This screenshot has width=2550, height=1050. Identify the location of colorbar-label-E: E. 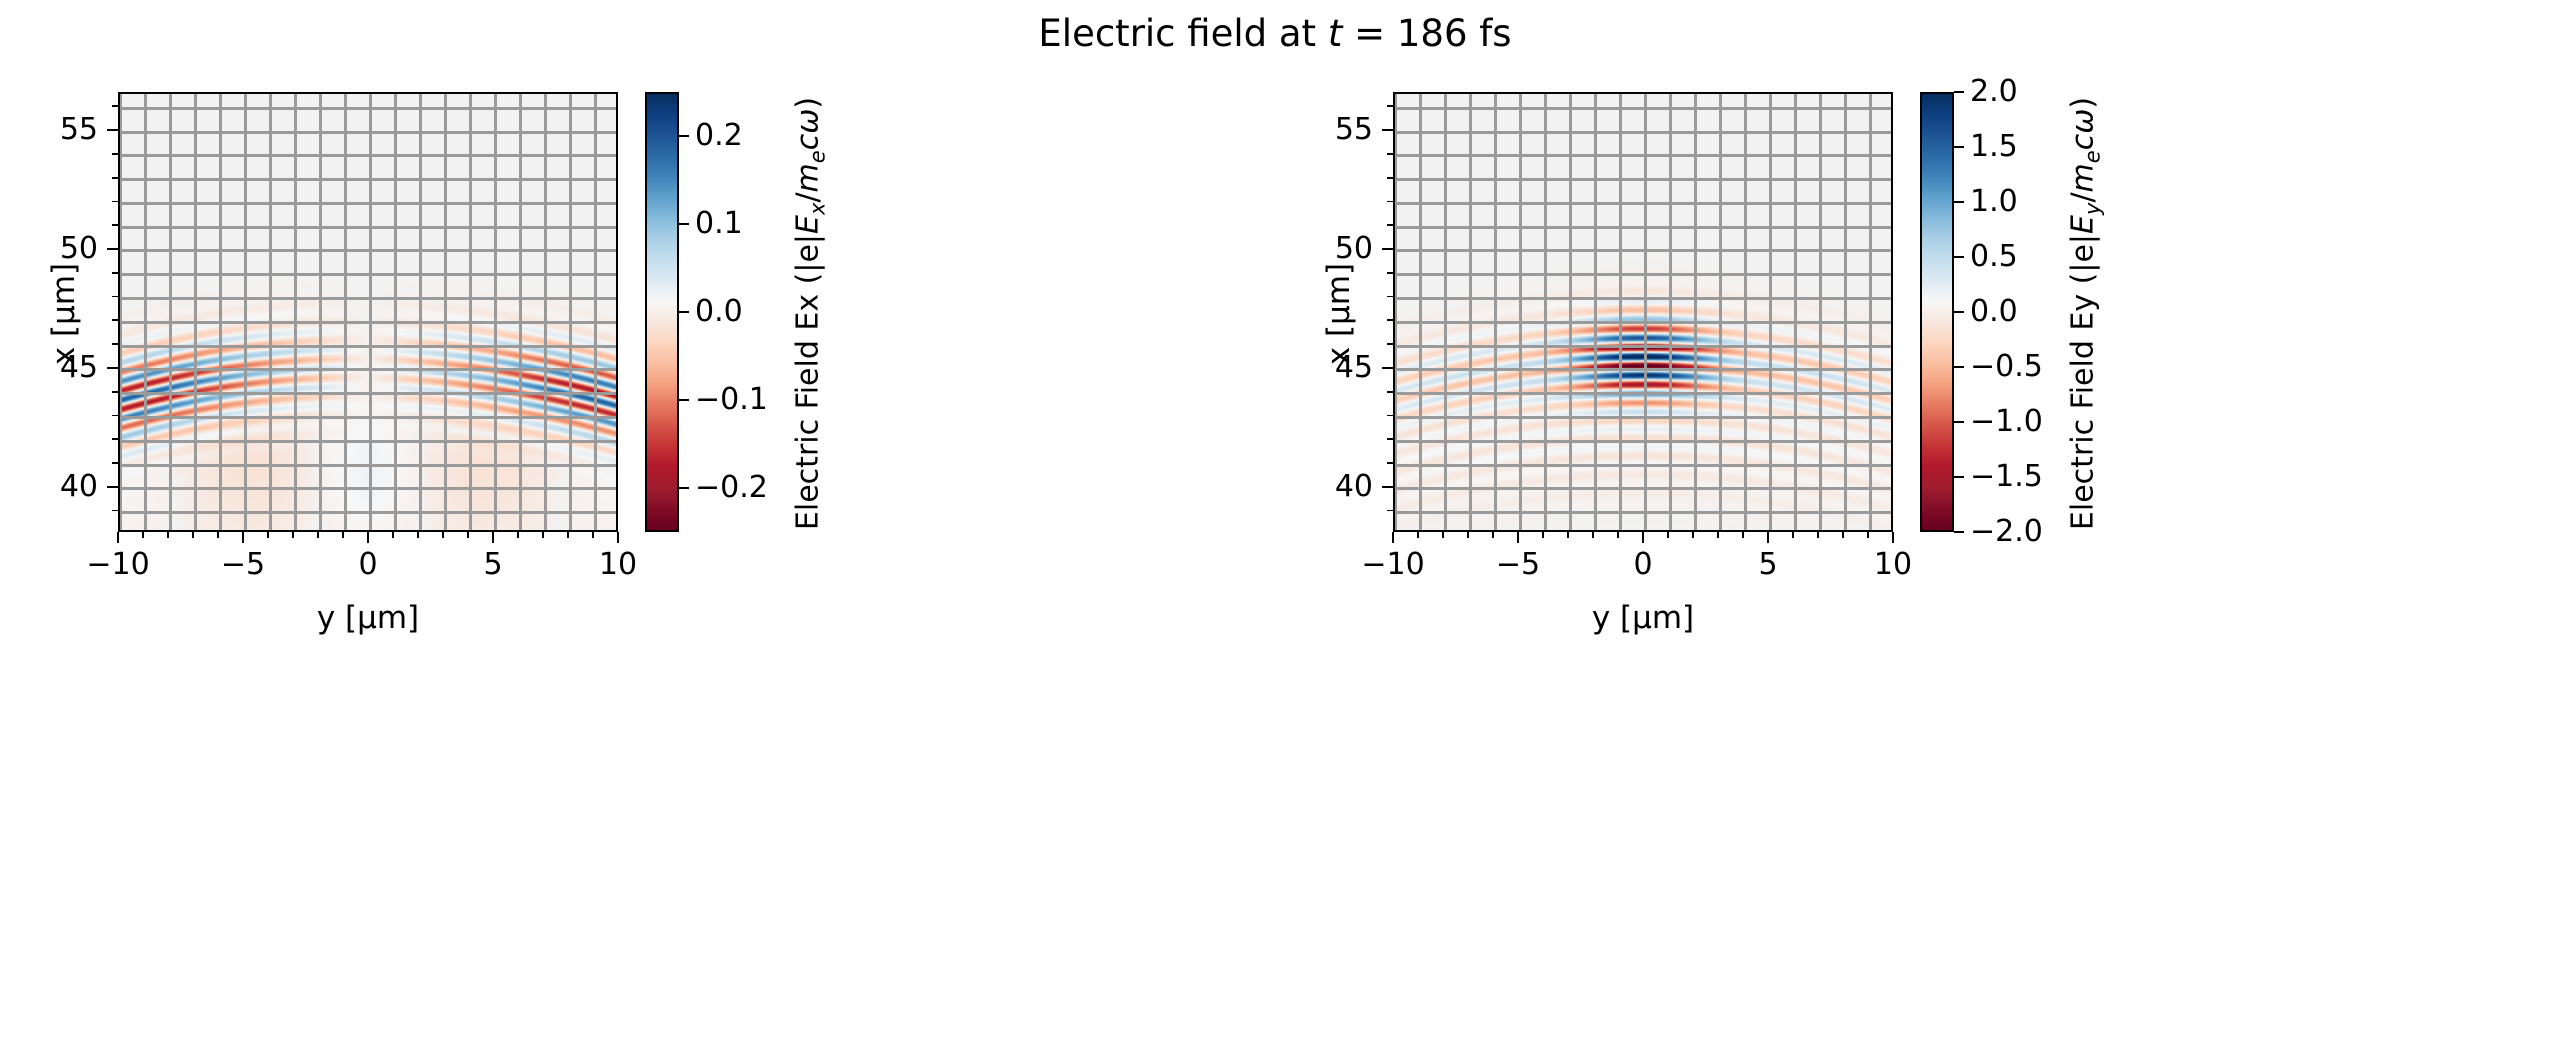
(2083, 224).